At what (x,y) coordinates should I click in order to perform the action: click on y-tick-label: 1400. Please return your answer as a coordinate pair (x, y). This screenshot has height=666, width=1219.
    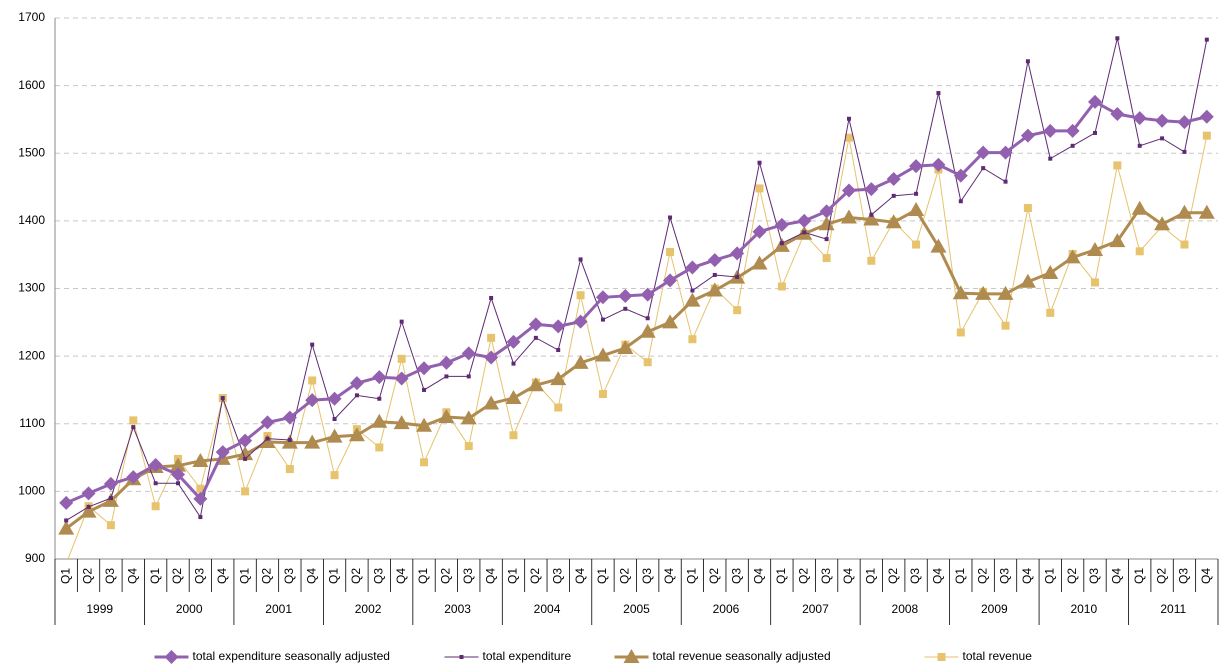
    Looking at the image, I should click on (31, 220).